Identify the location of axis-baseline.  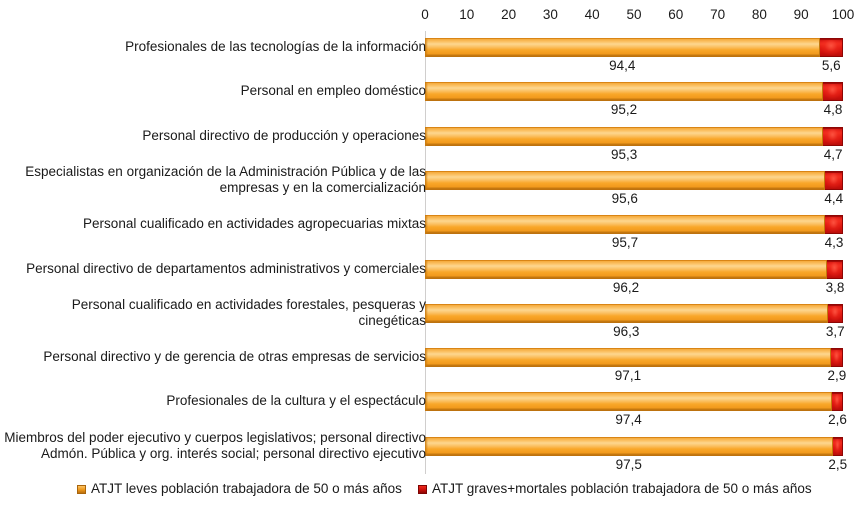
(425, 252).